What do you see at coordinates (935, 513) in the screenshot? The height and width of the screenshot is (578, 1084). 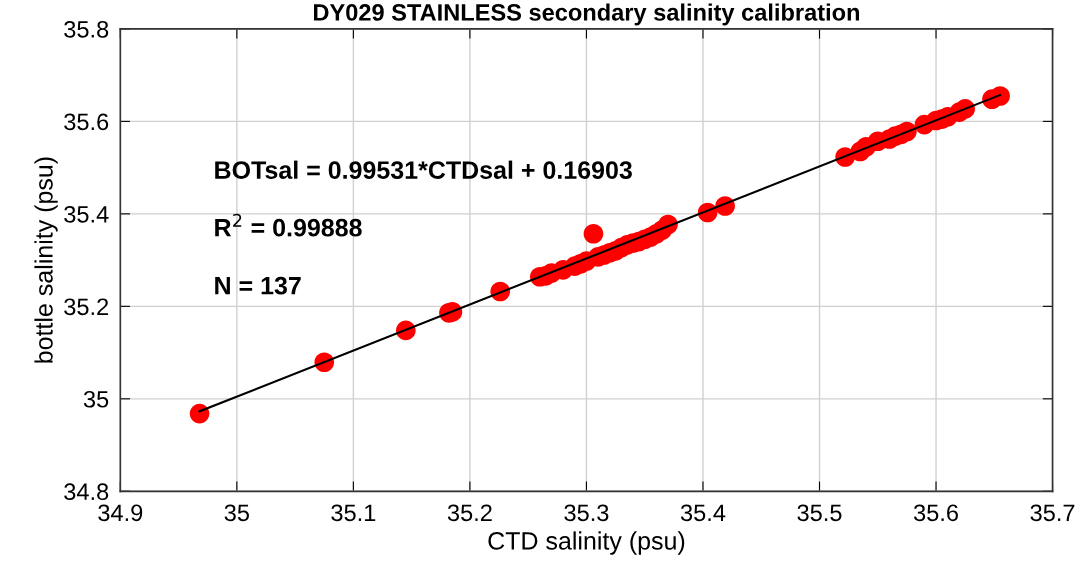 I see `x-tick-label: 35.6` at bounding box center [935, 513].